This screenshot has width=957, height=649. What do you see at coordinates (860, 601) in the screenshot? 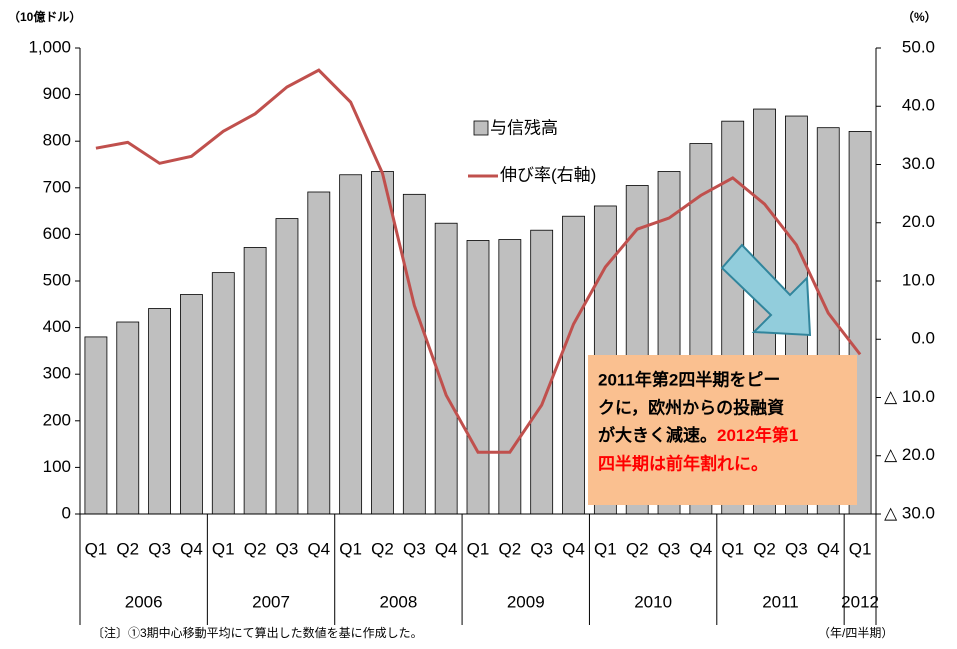
I see `year-label: 2012` at bounding box center [860, 601].